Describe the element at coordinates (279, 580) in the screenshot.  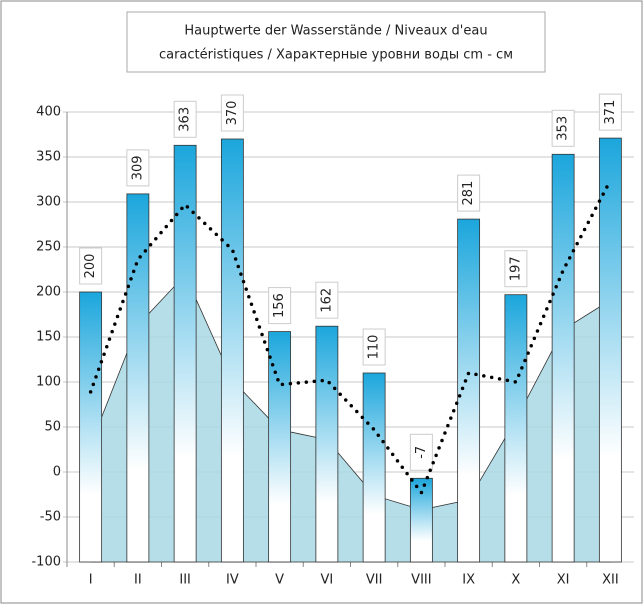
I see `x-tick-label: V` at that location.